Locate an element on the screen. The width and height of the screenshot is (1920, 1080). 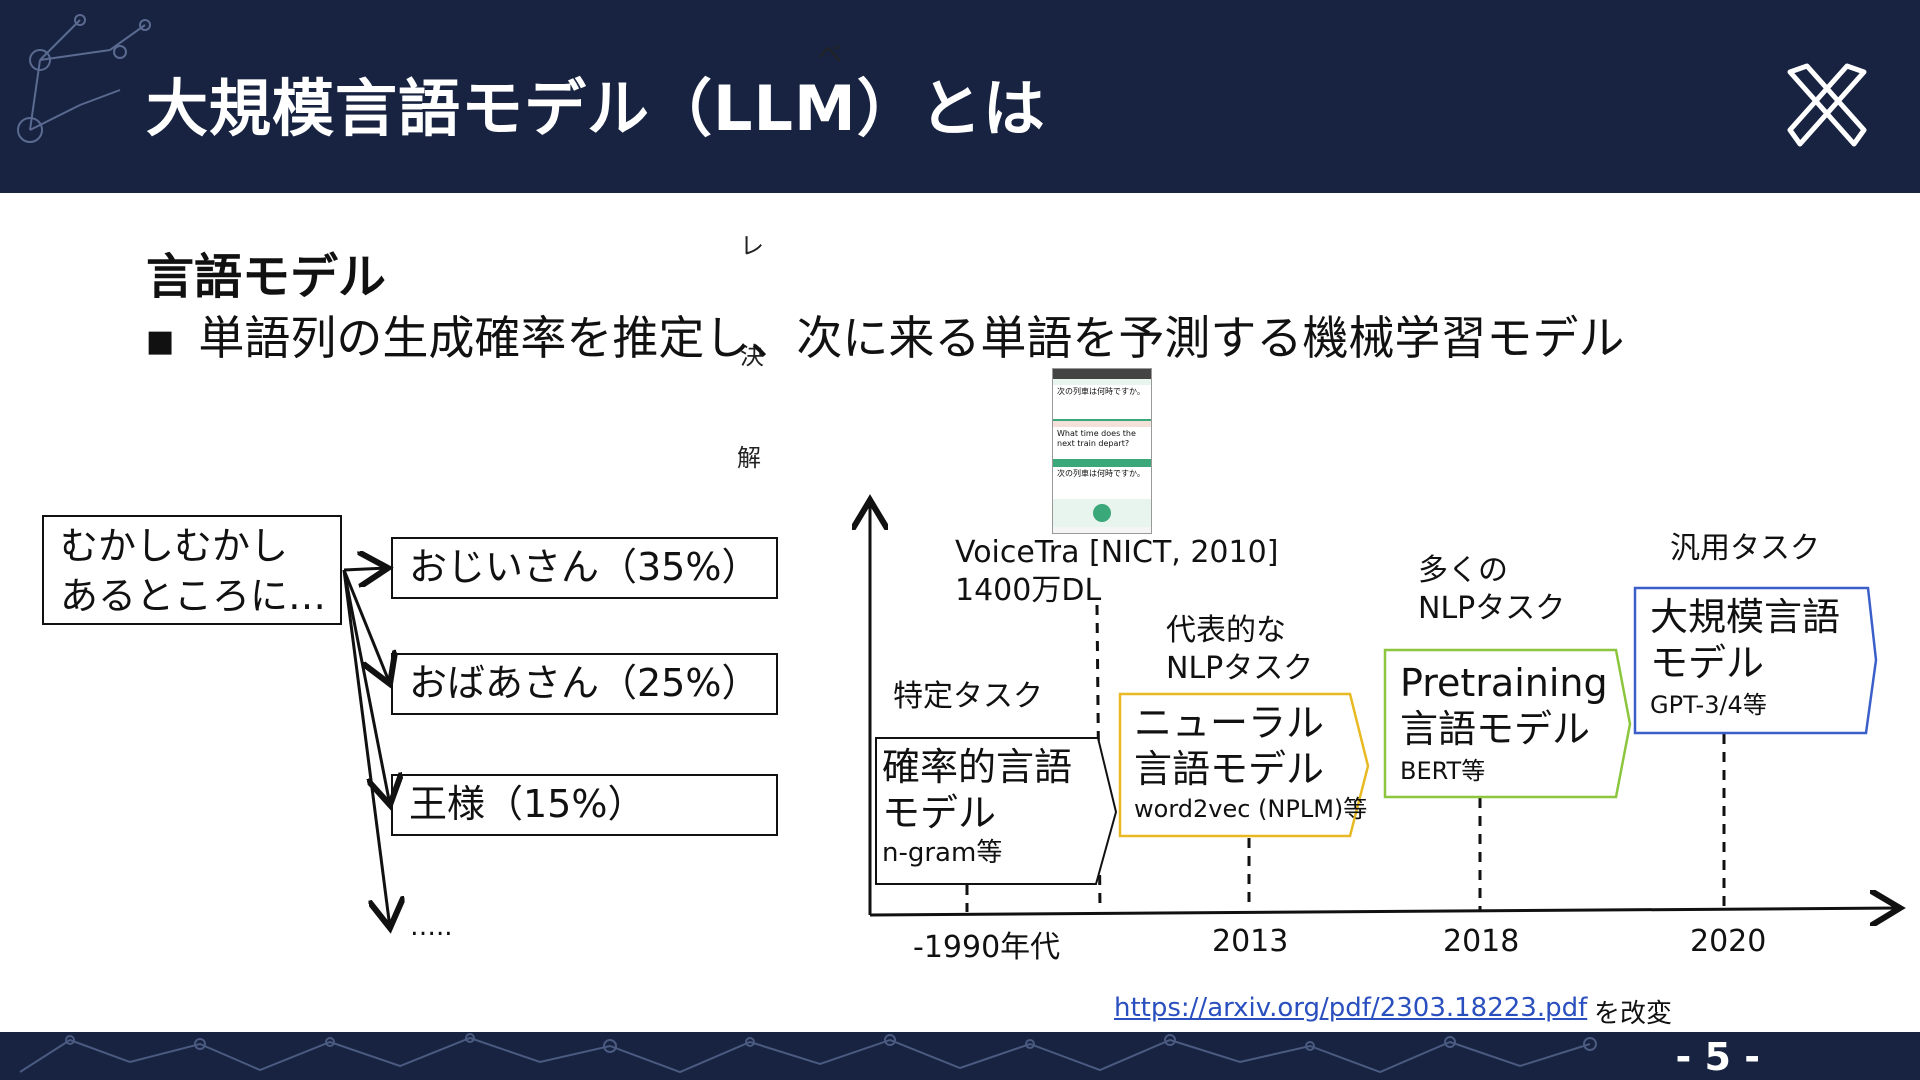
stage-annotation: 多くの NLPタスク is located at coordinates (1492, 589).